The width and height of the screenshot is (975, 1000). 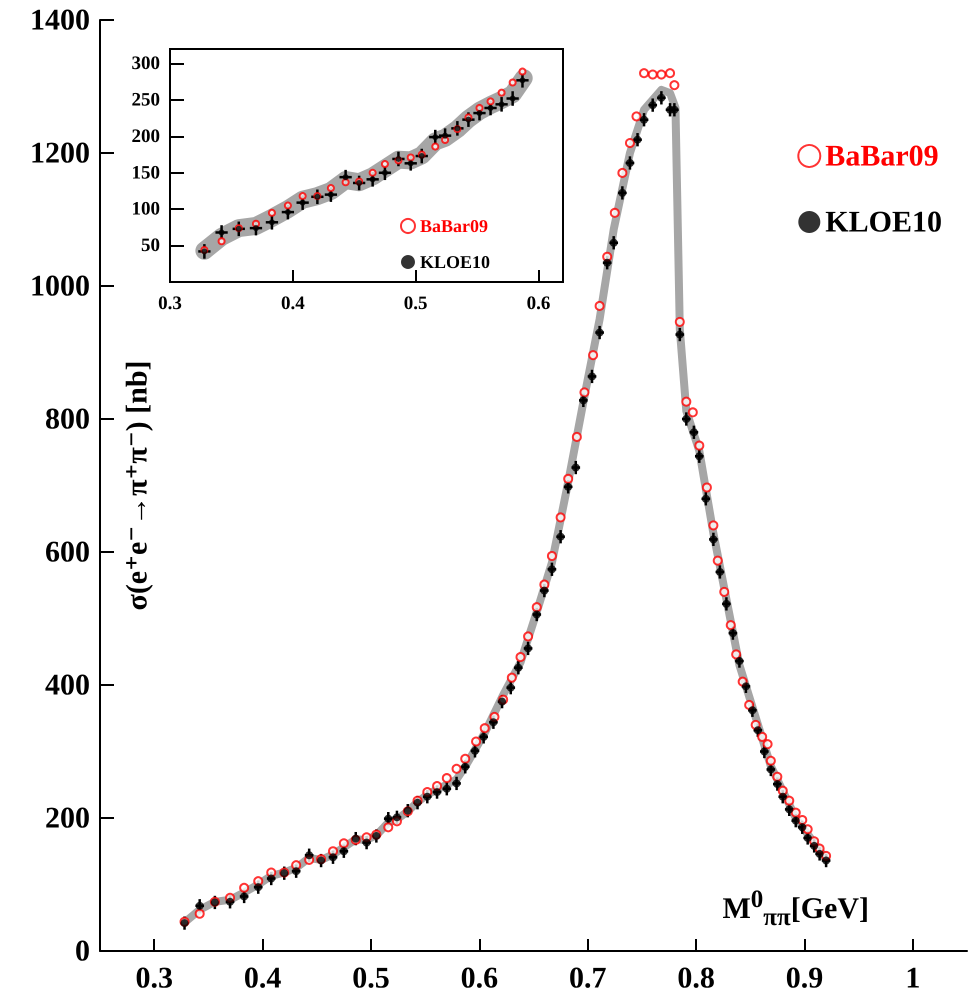 What do you see at coordinates (795, 909) in the screenshot?
I see `x-axis-title: M$^{0}$$_{ππ}$[GeV]` at bounding box center [795, 909].